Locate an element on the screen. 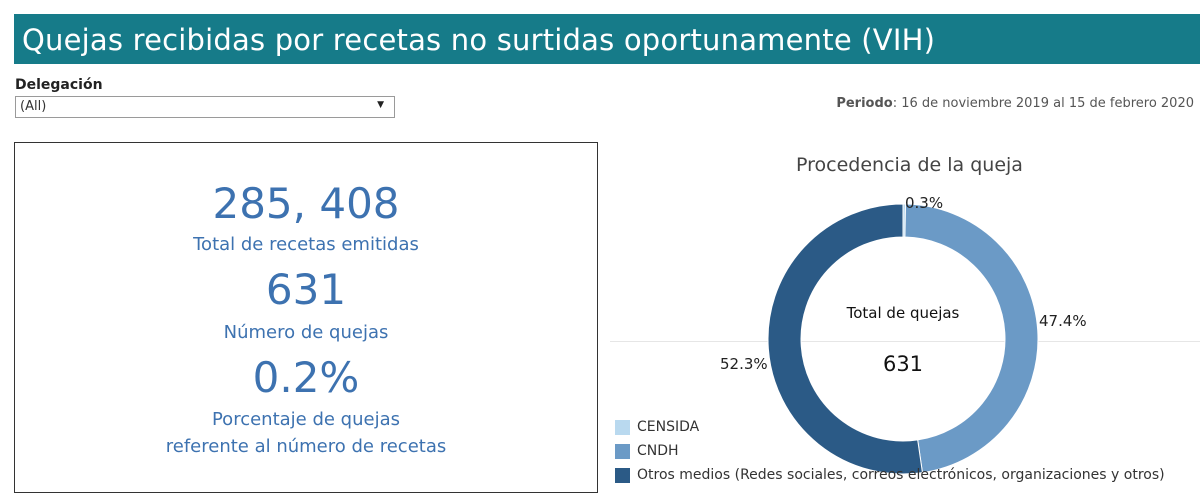 The width and height of the screenshot is (1200, 501). total-recetas-label: Total de recetas emitidas is located at coordinates (306, 244).